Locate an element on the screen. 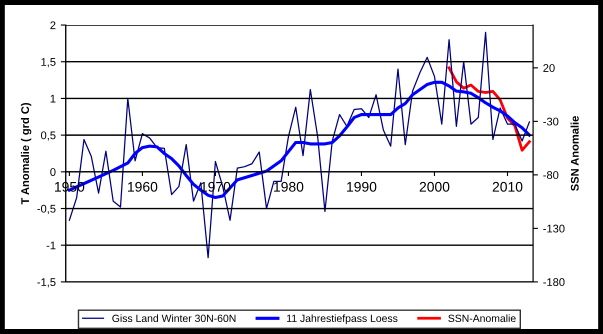 This screenshot has width=603, height=334. y2-tick-label: 20 is located at coordinates (549, 68).